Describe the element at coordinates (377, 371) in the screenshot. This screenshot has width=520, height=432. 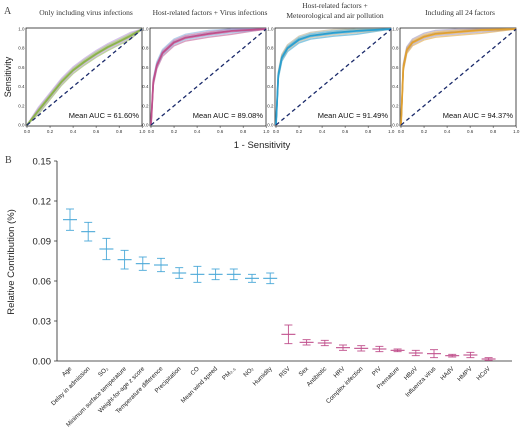
I see `x-category-label: PIV` at that location.